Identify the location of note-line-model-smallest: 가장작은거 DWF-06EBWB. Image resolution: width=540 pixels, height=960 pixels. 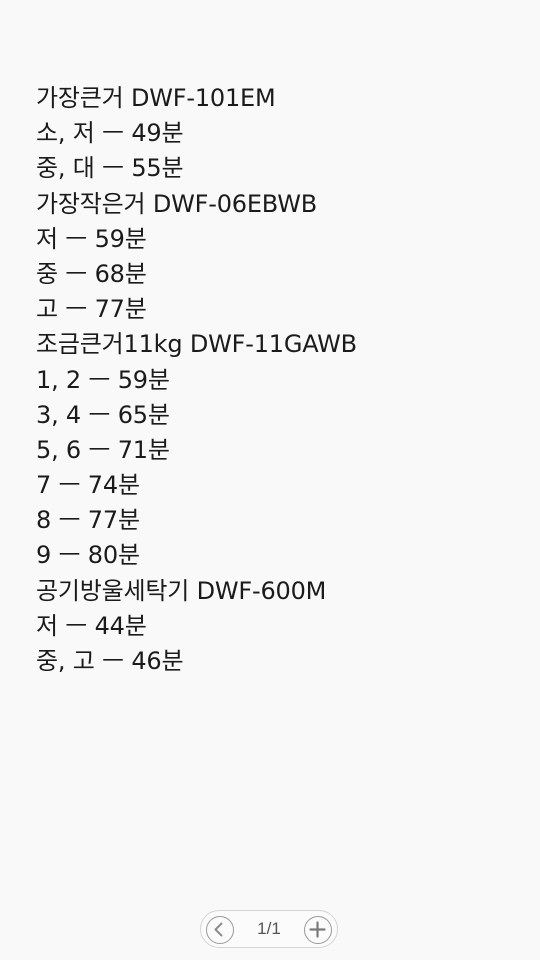
(177, 203).